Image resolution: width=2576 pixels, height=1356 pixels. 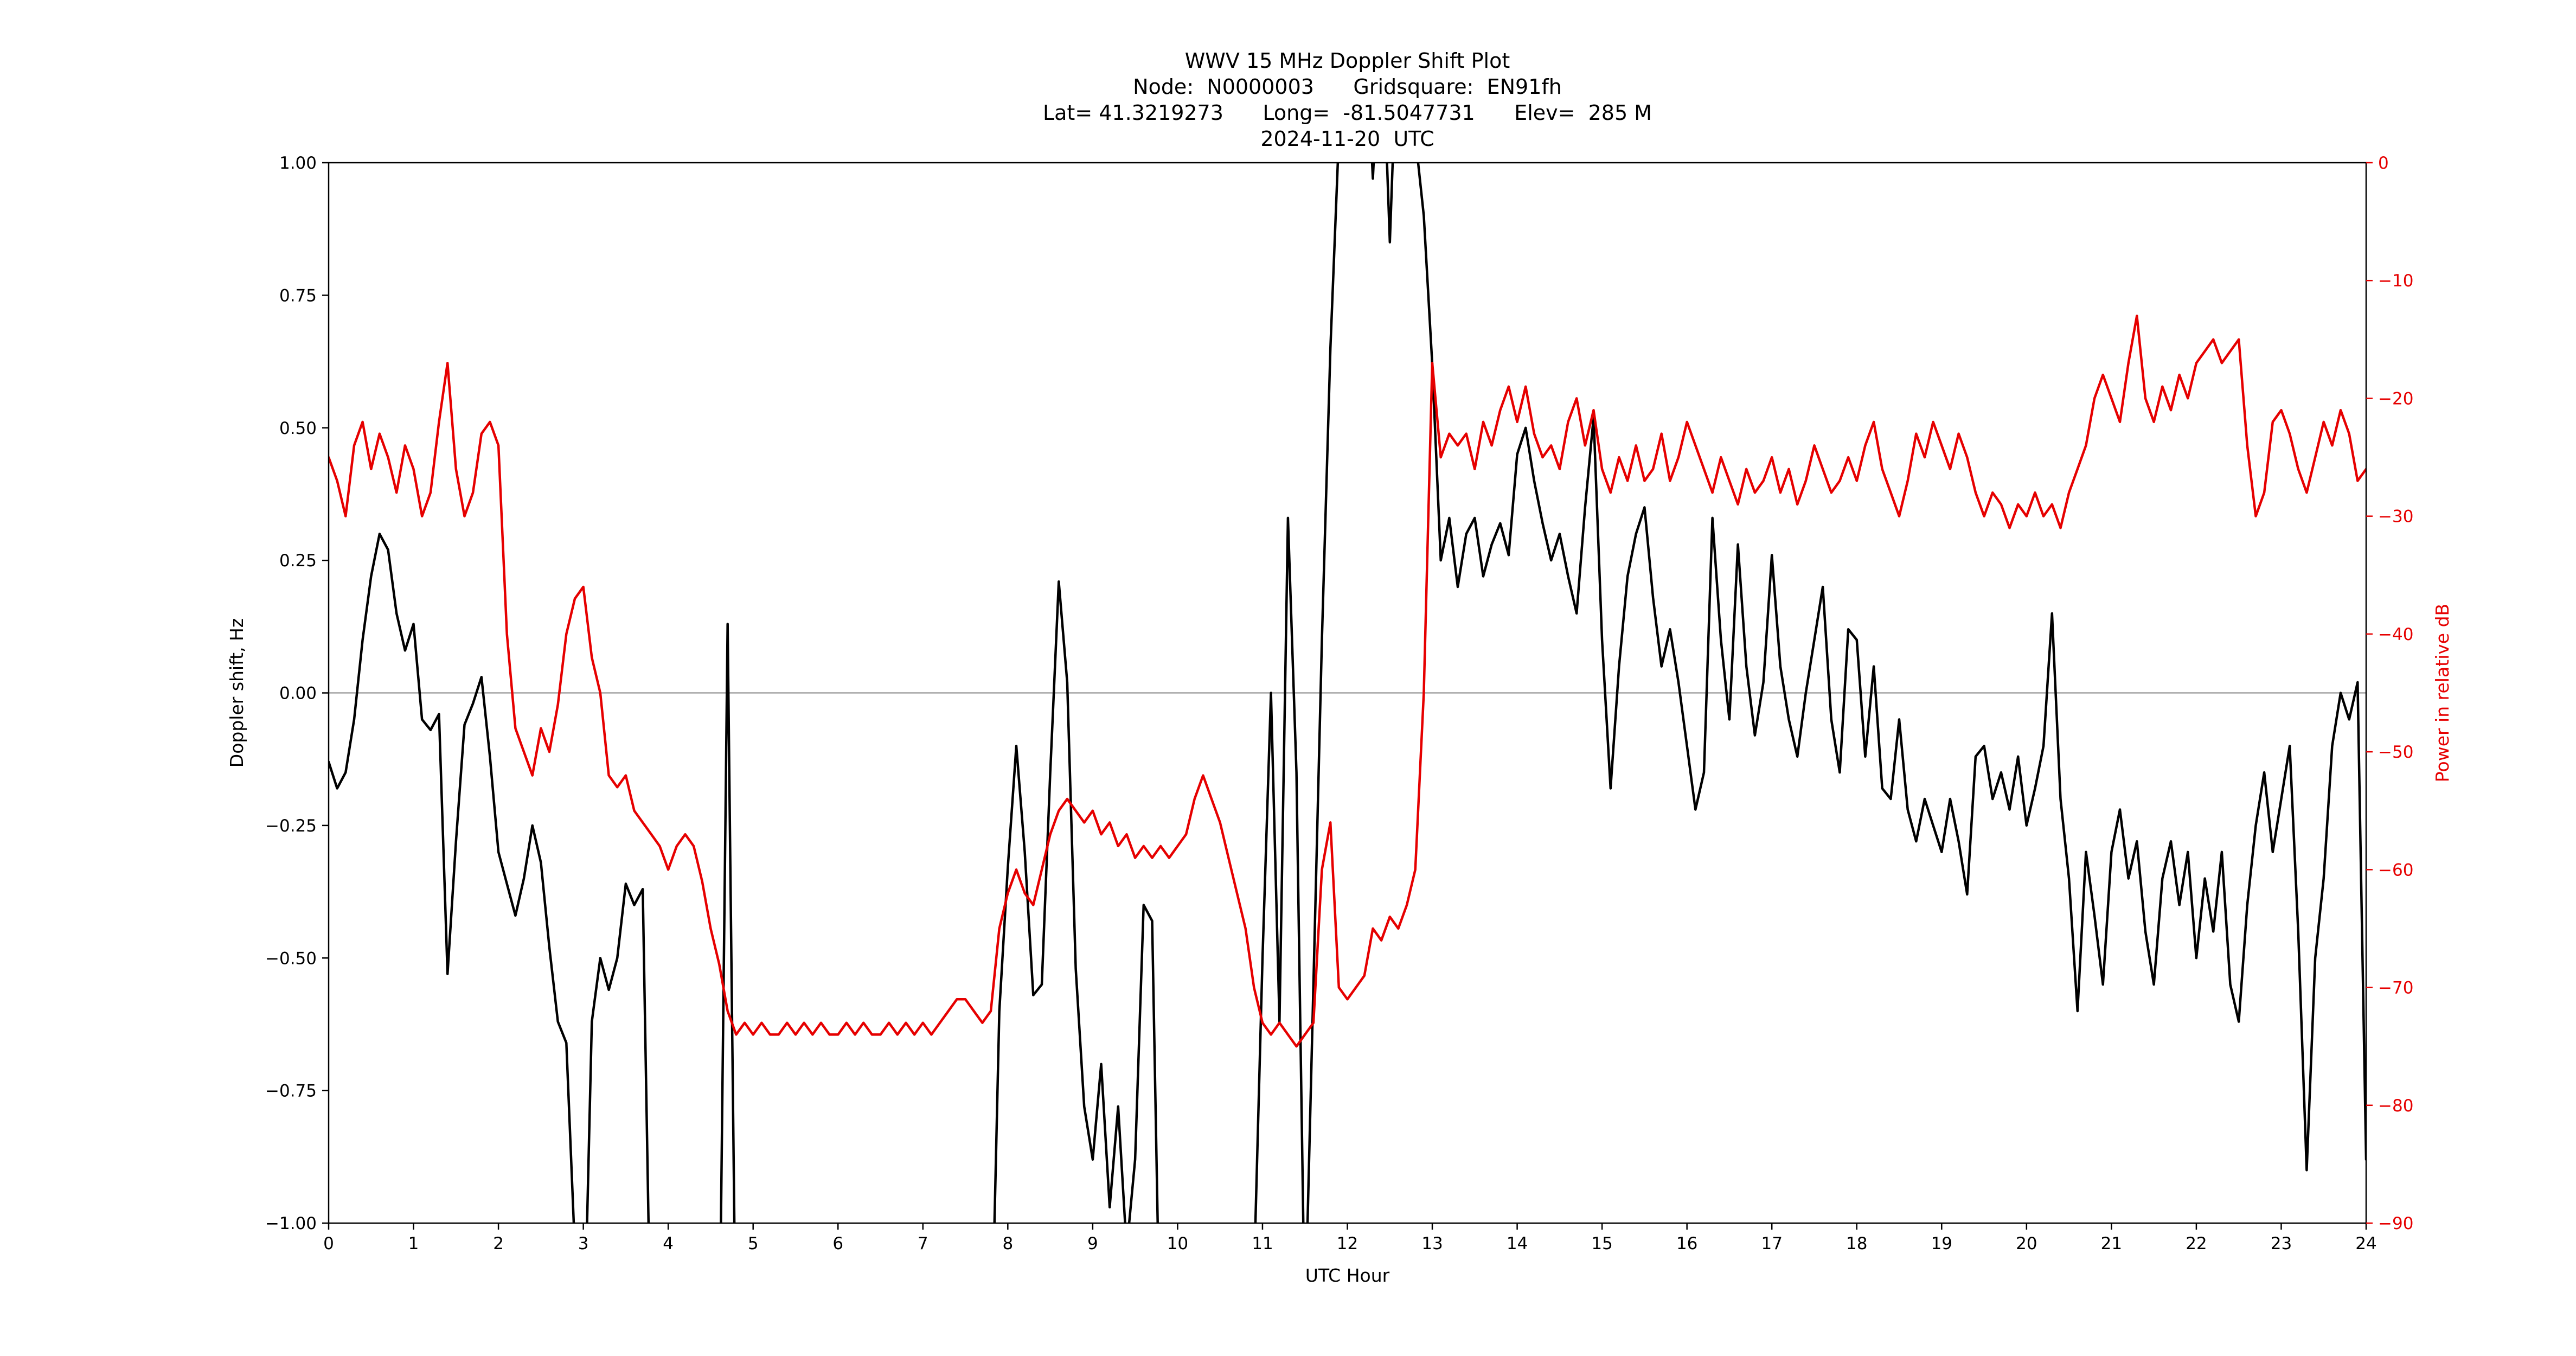 I want to click on x-tick-label: 7, so click(x=923, y=1243).